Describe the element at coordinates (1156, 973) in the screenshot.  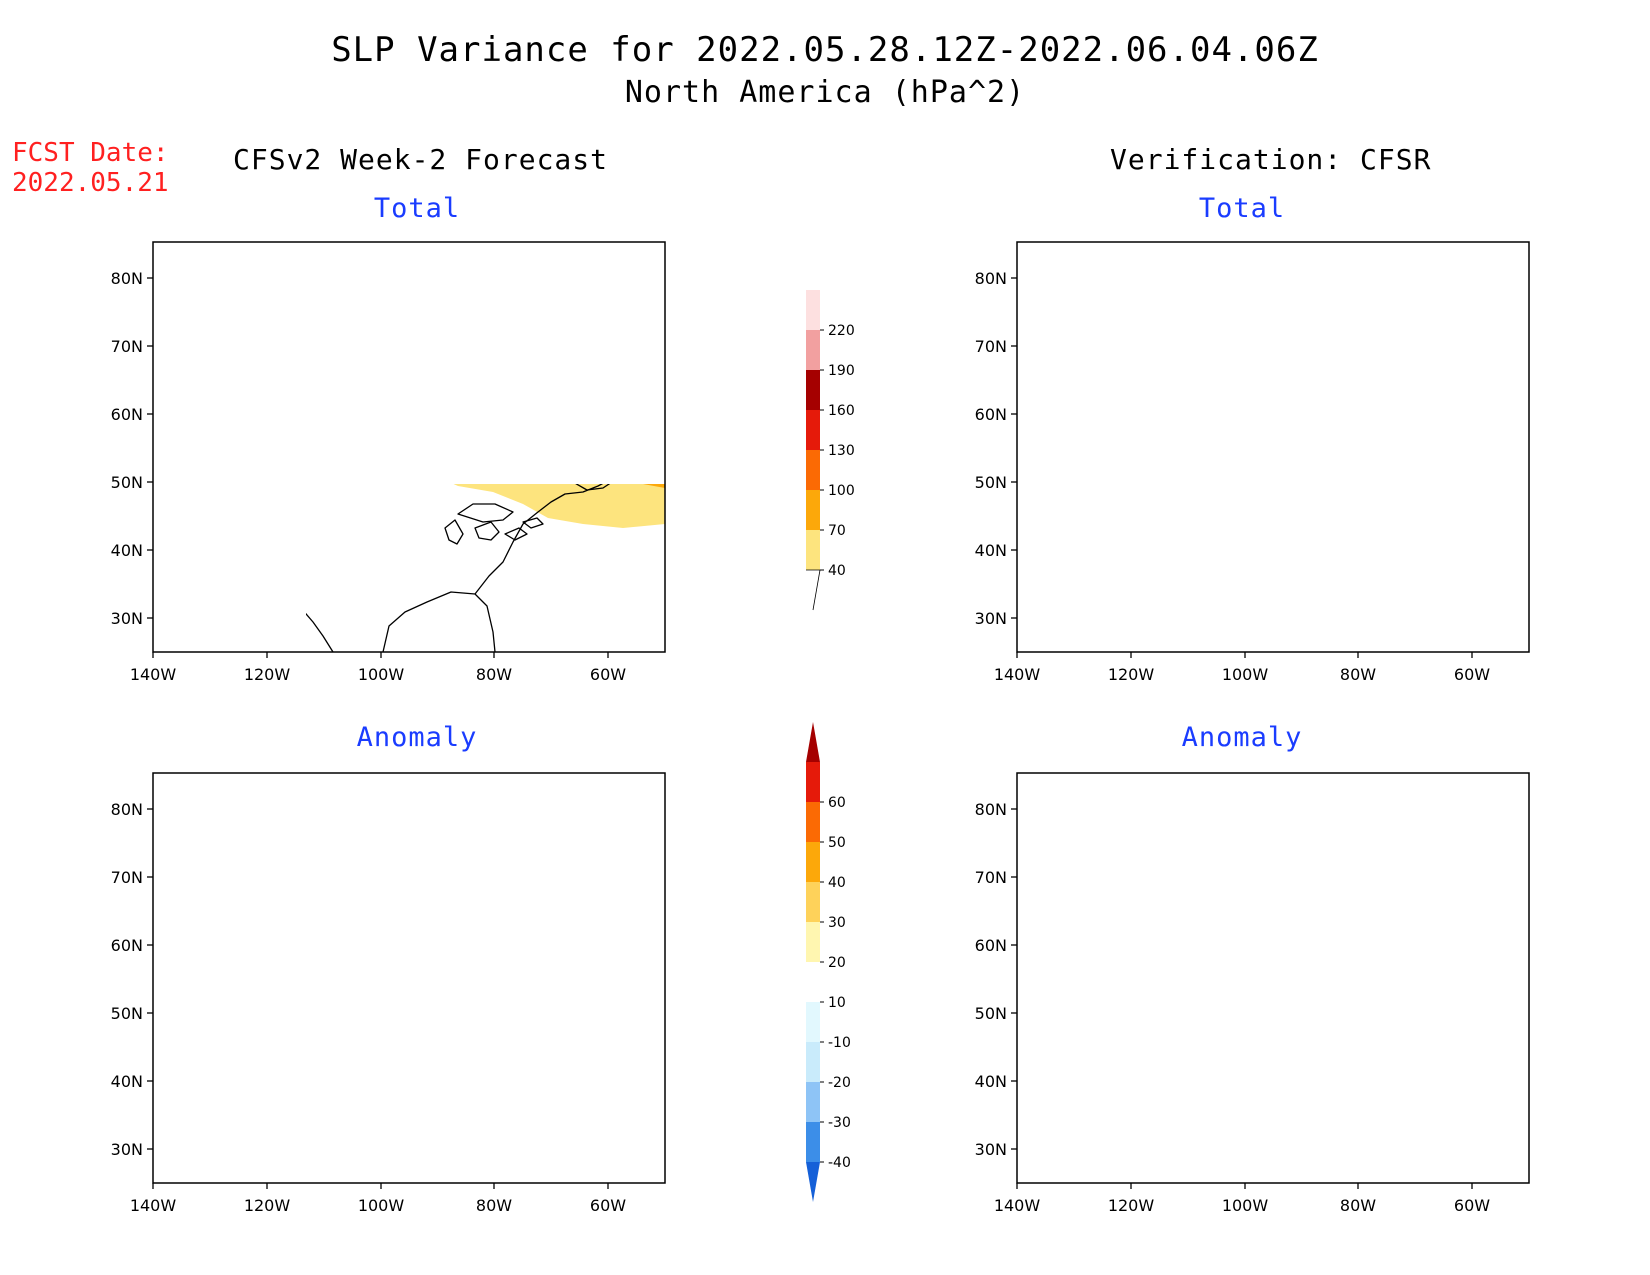
I see `field-orange-small` at that location.